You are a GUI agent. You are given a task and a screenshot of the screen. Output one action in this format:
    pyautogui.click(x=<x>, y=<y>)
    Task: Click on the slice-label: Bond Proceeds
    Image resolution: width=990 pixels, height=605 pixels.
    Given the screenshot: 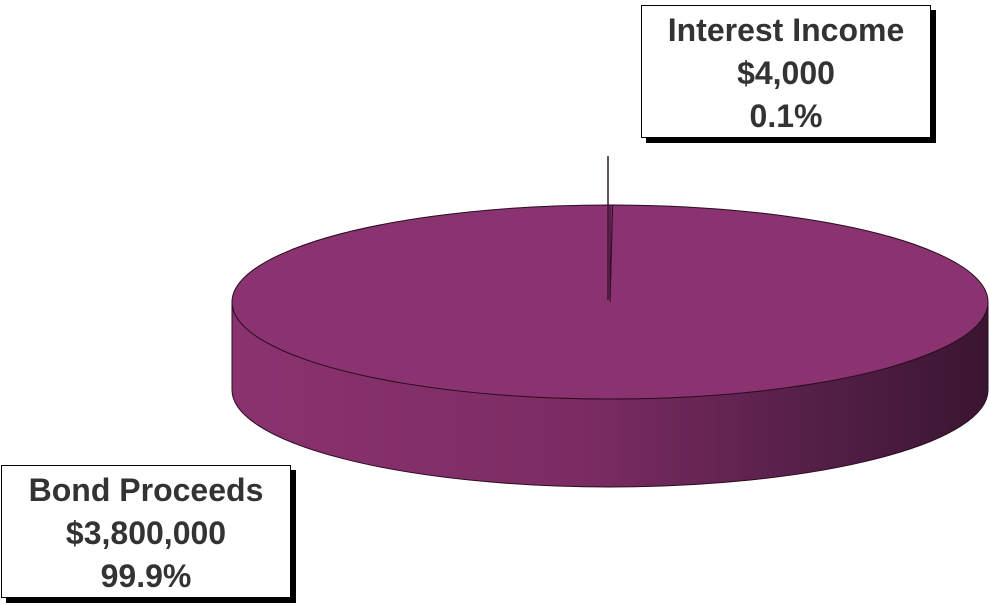 What is the action you would take?
    pyautogui.click(x=146, y=490)
    